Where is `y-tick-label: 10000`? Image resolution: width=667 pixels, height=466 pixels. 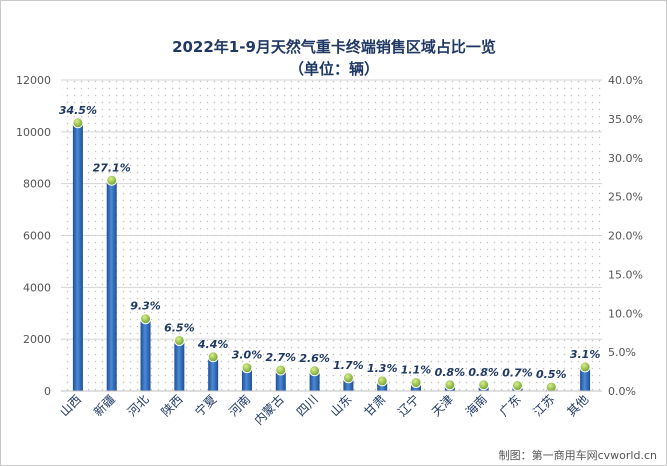 y-tick-label: 10000 is located at coordinates (33, 132).